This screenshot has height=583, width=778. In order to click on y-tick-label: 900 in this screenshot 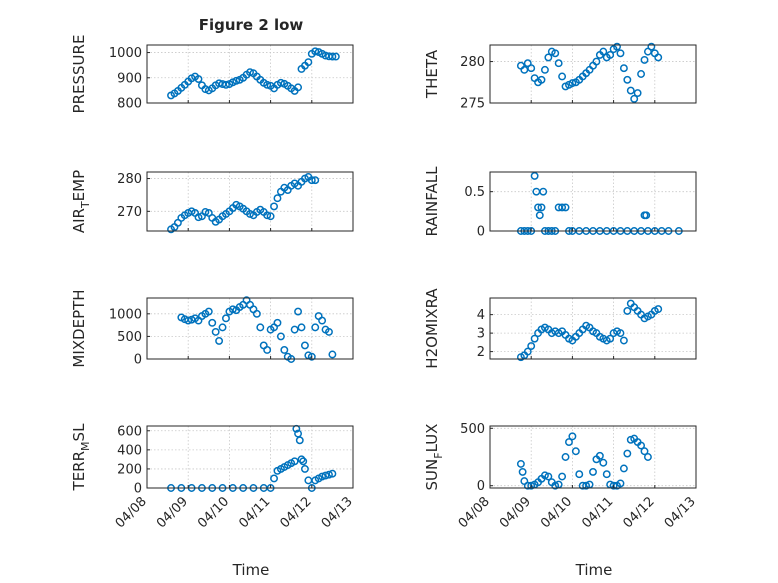, I will do `click(129, 78)`.